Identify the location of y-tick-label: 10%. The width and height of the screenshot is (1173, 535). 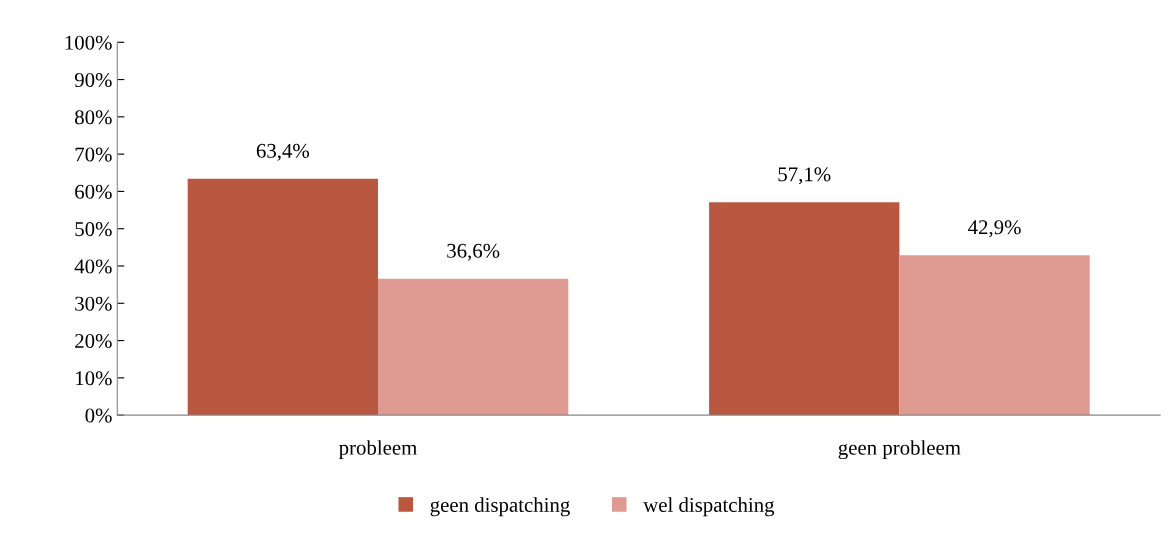
(94, 378).